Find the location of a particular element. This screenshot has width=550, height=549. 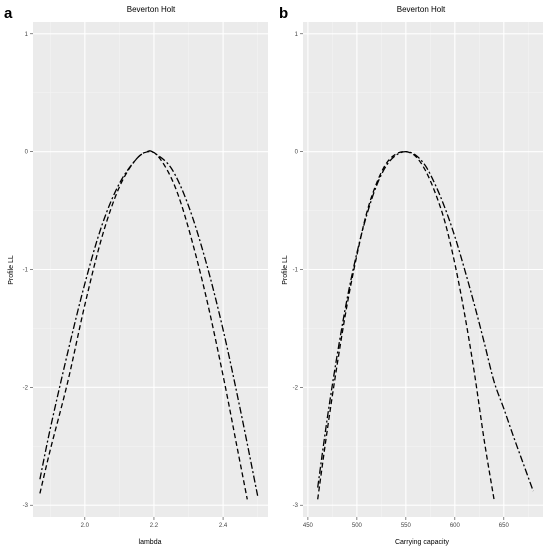

panel-b-x-tick-label: 450 is located at coordinates (308, 526).